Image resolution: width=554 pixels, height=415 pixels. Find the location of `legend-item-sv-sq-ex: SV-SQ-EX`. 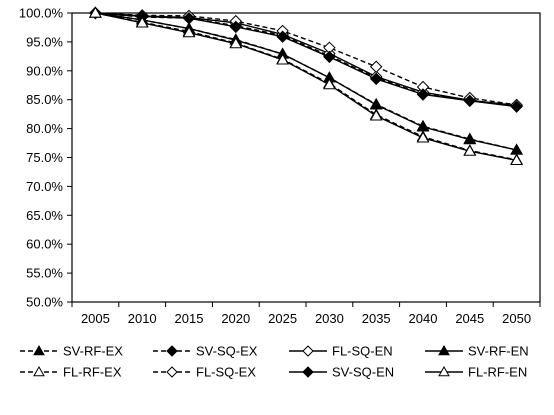

legend-item-sv-sq-ex: SV-SQ-EX is located at coordinates (205, 351).